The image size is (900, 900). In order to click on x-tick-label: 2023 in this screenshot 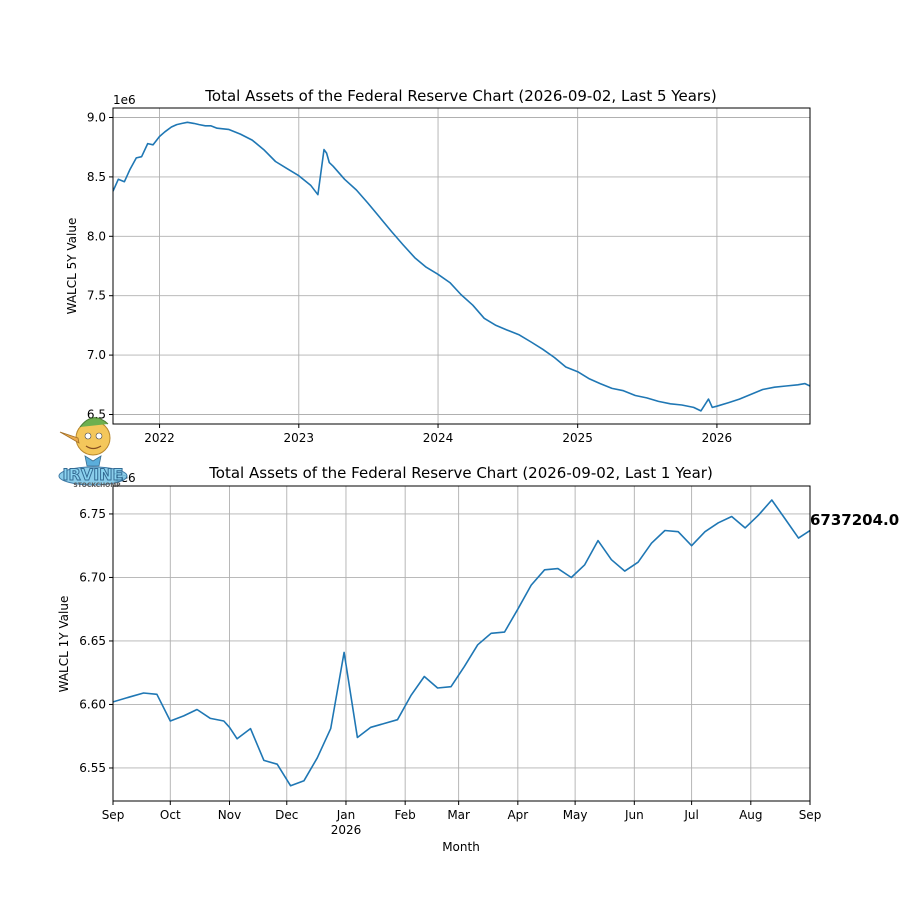, I will do `click(299, 438)`.